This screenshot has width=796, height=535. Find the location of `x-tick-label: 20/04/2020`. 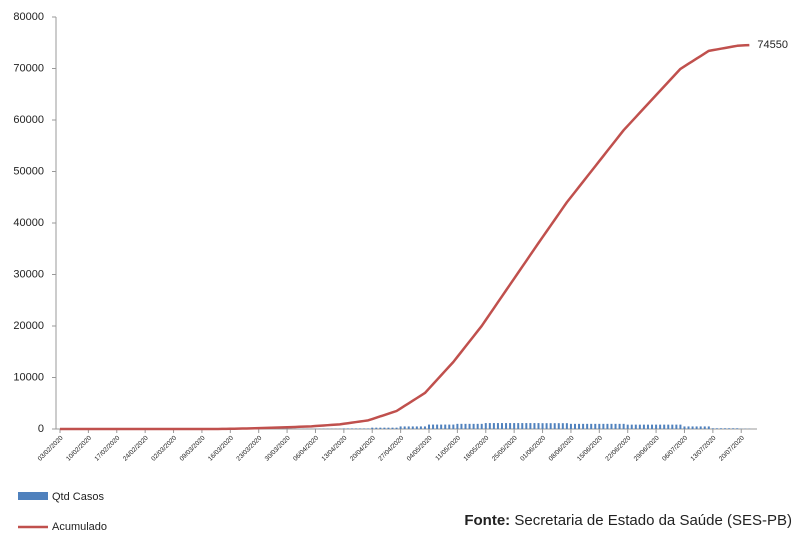

x-tick-label: 20/04/2020 is located at coordinates (363, 448).